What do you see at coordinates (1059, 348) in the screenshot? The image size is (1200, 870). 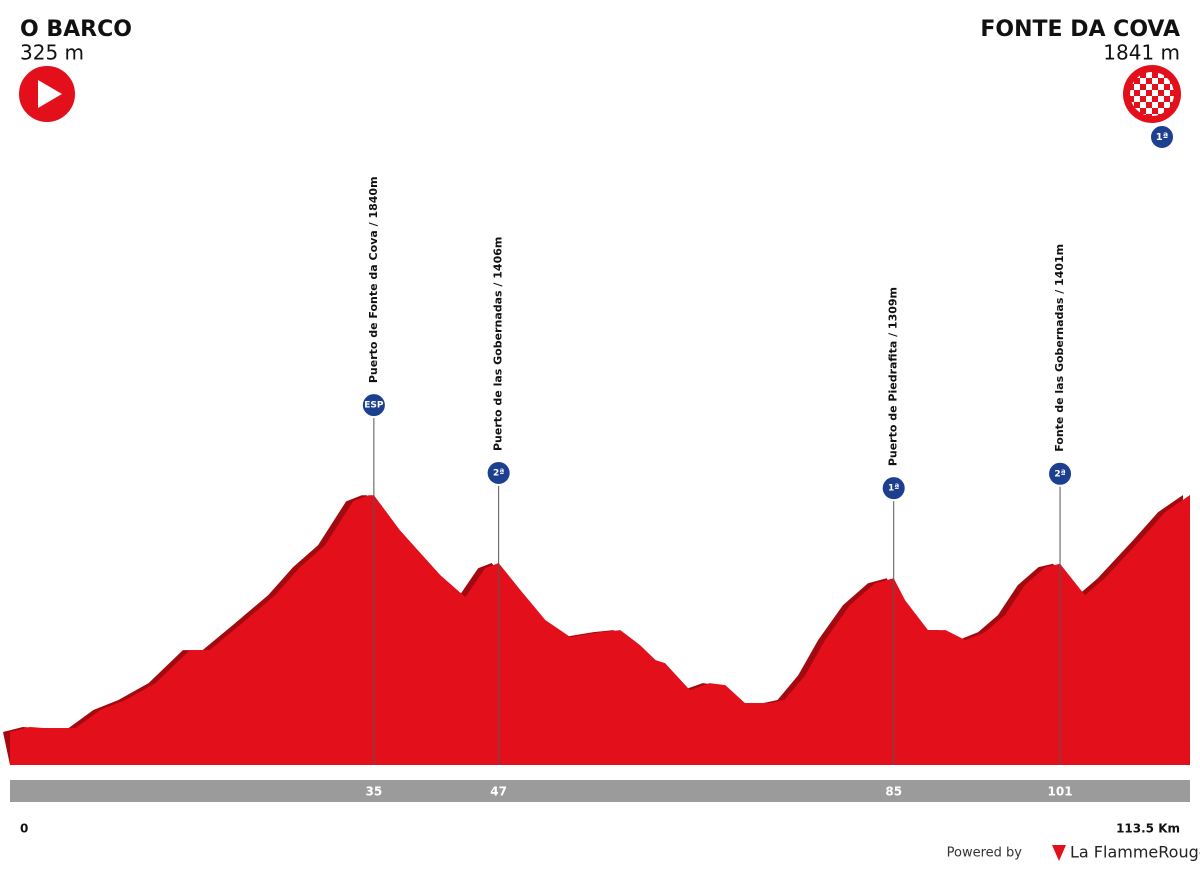 I see `climb-label: Fonte de las Gobernadas / 1401m` at bounding box center [1059, 348].